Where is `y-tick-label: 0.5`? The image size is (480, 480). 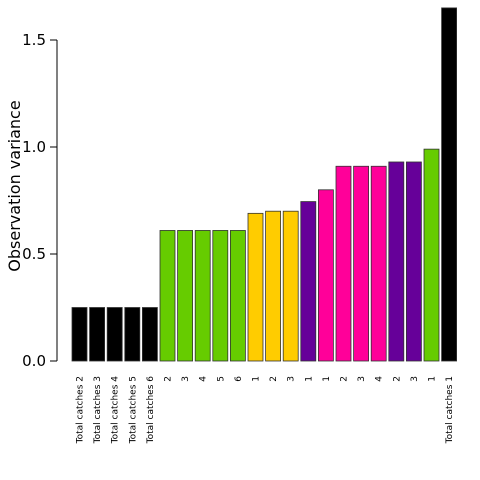
y-tick-label: 0.5 is located at coordinates (34, 254).